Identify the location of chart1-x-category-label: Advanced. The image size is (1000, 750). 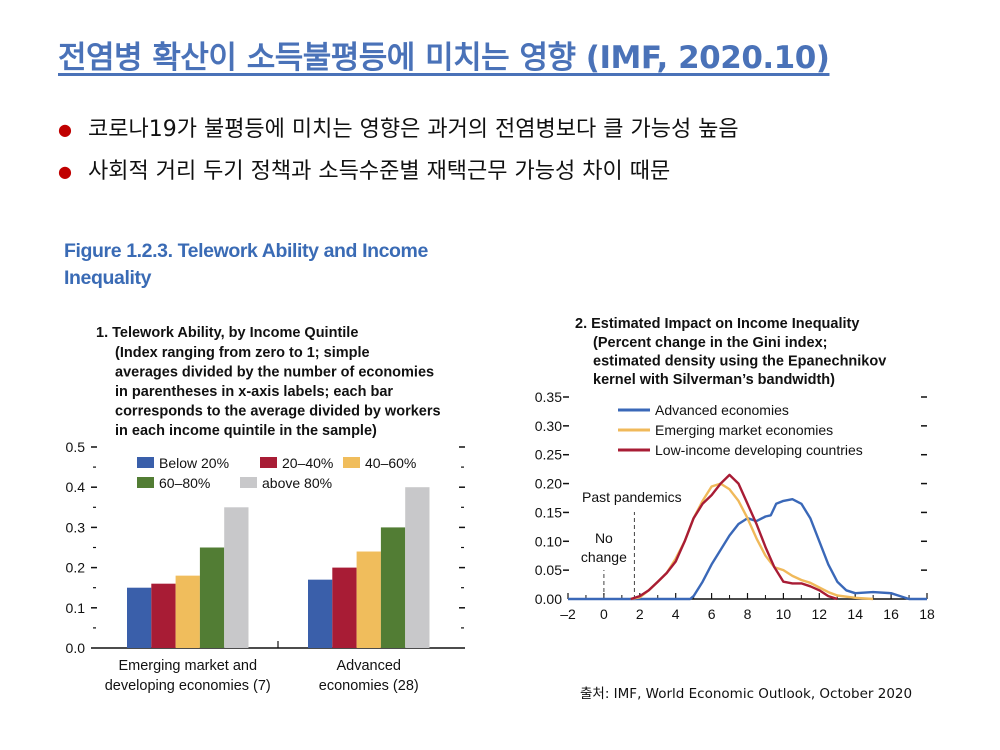
(369, 666).